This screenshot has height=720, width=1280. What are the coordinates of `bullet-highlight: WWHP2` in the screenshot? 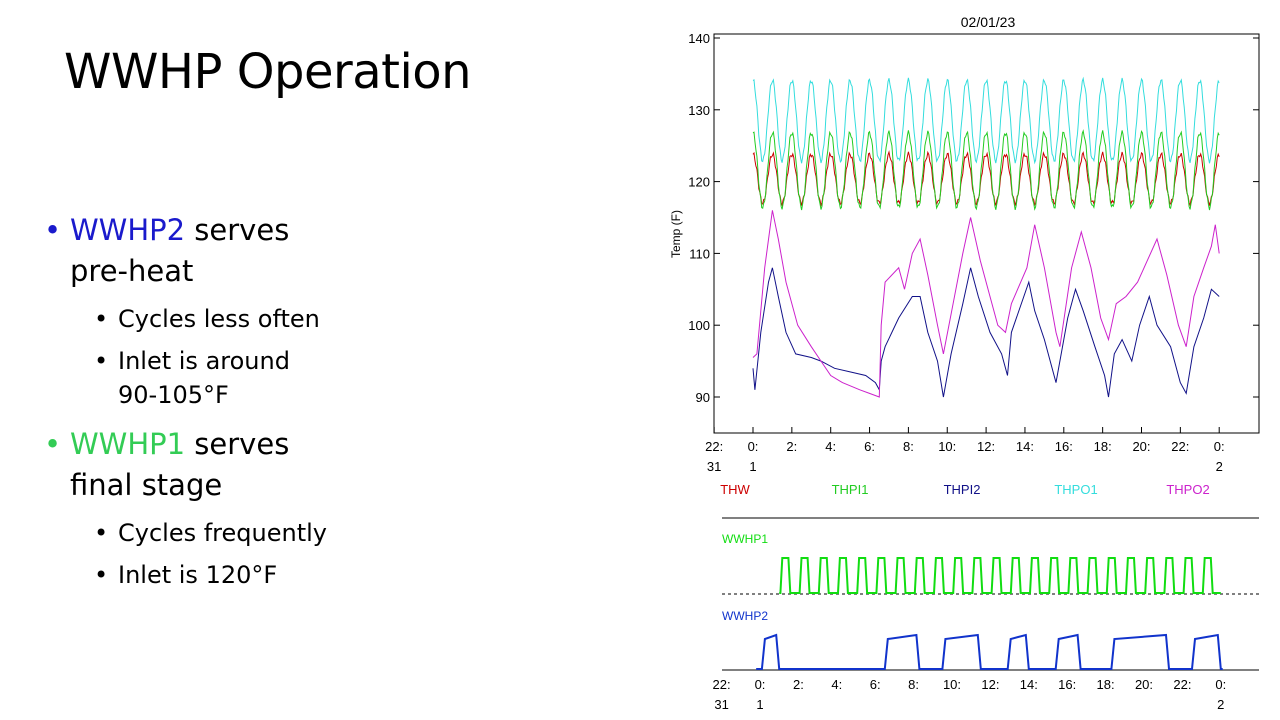 It's located at (128, 230).